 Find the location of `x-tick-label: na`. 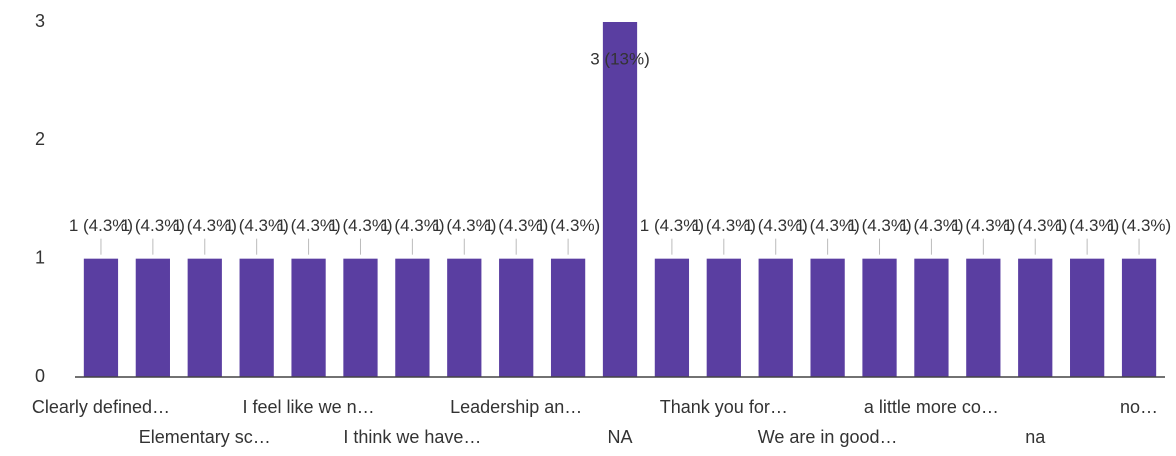

x-tick-label: na is located at coordinates (1035, 437).